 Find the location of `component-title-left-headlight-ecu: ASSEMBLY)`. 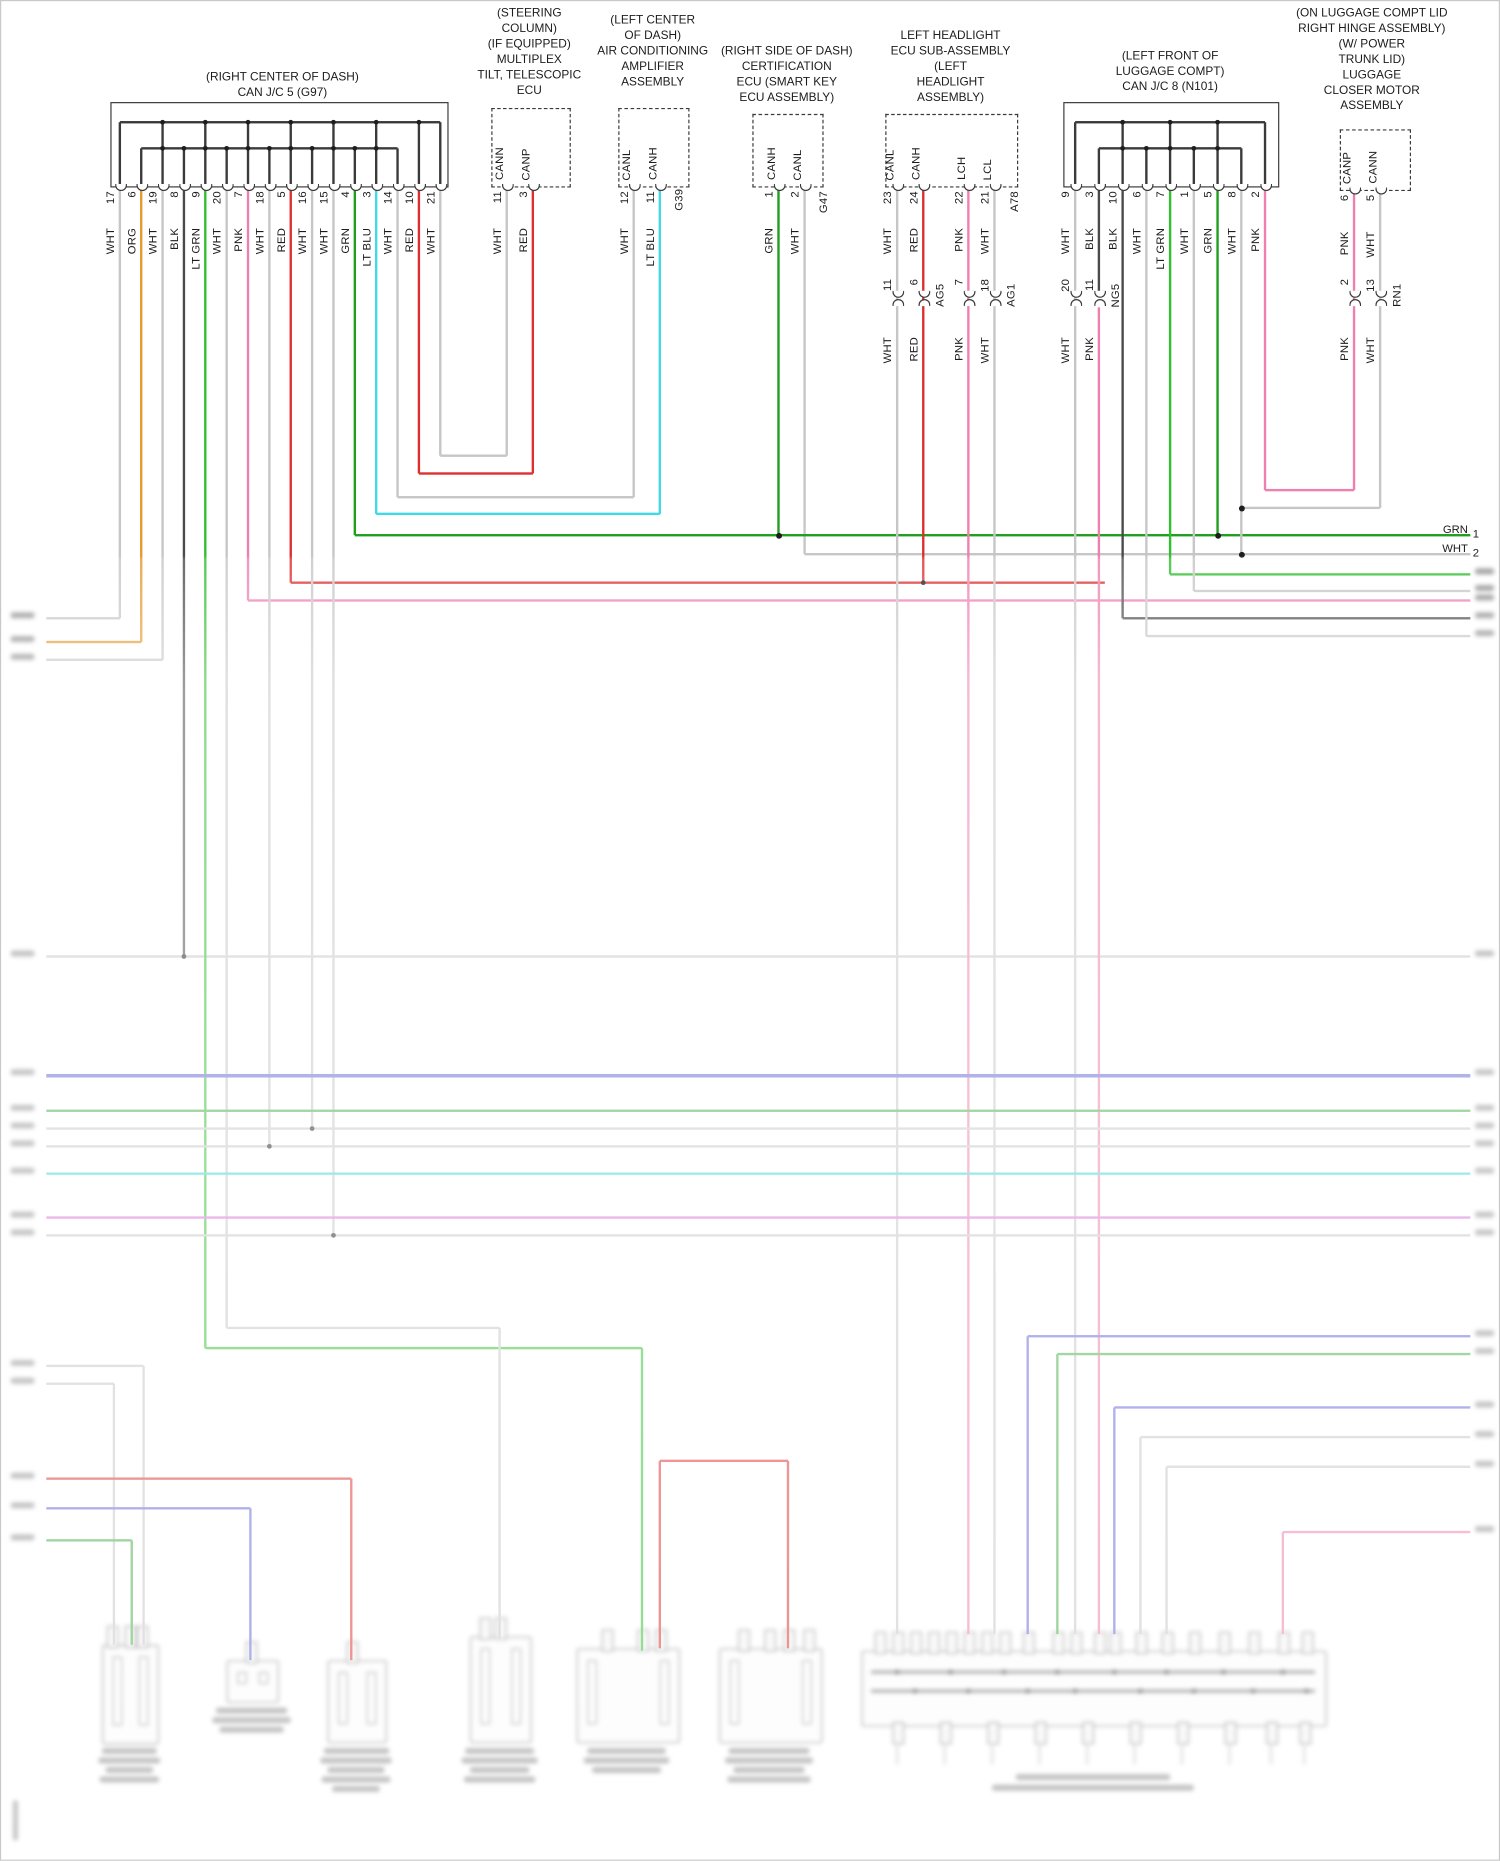

component-title-left-headlight-ecu: ASSEMBLY) is located at coordinates (951, 98).